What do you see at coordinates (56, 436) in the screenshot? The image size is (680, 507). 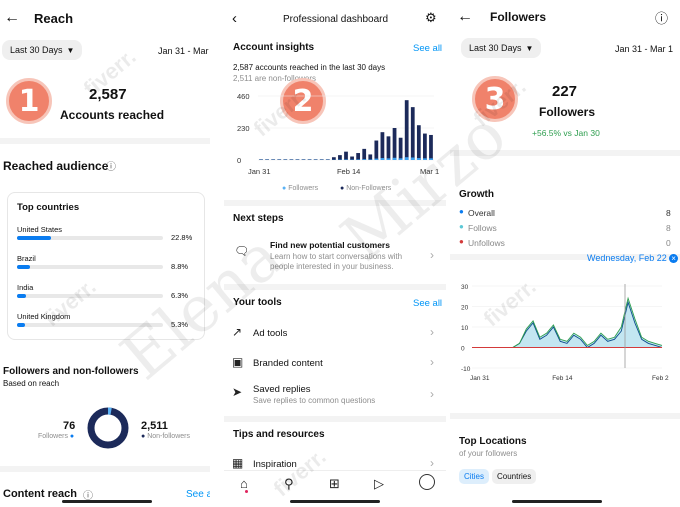 I see `followers-label: Followers ●` at bounding box center [56, 436].